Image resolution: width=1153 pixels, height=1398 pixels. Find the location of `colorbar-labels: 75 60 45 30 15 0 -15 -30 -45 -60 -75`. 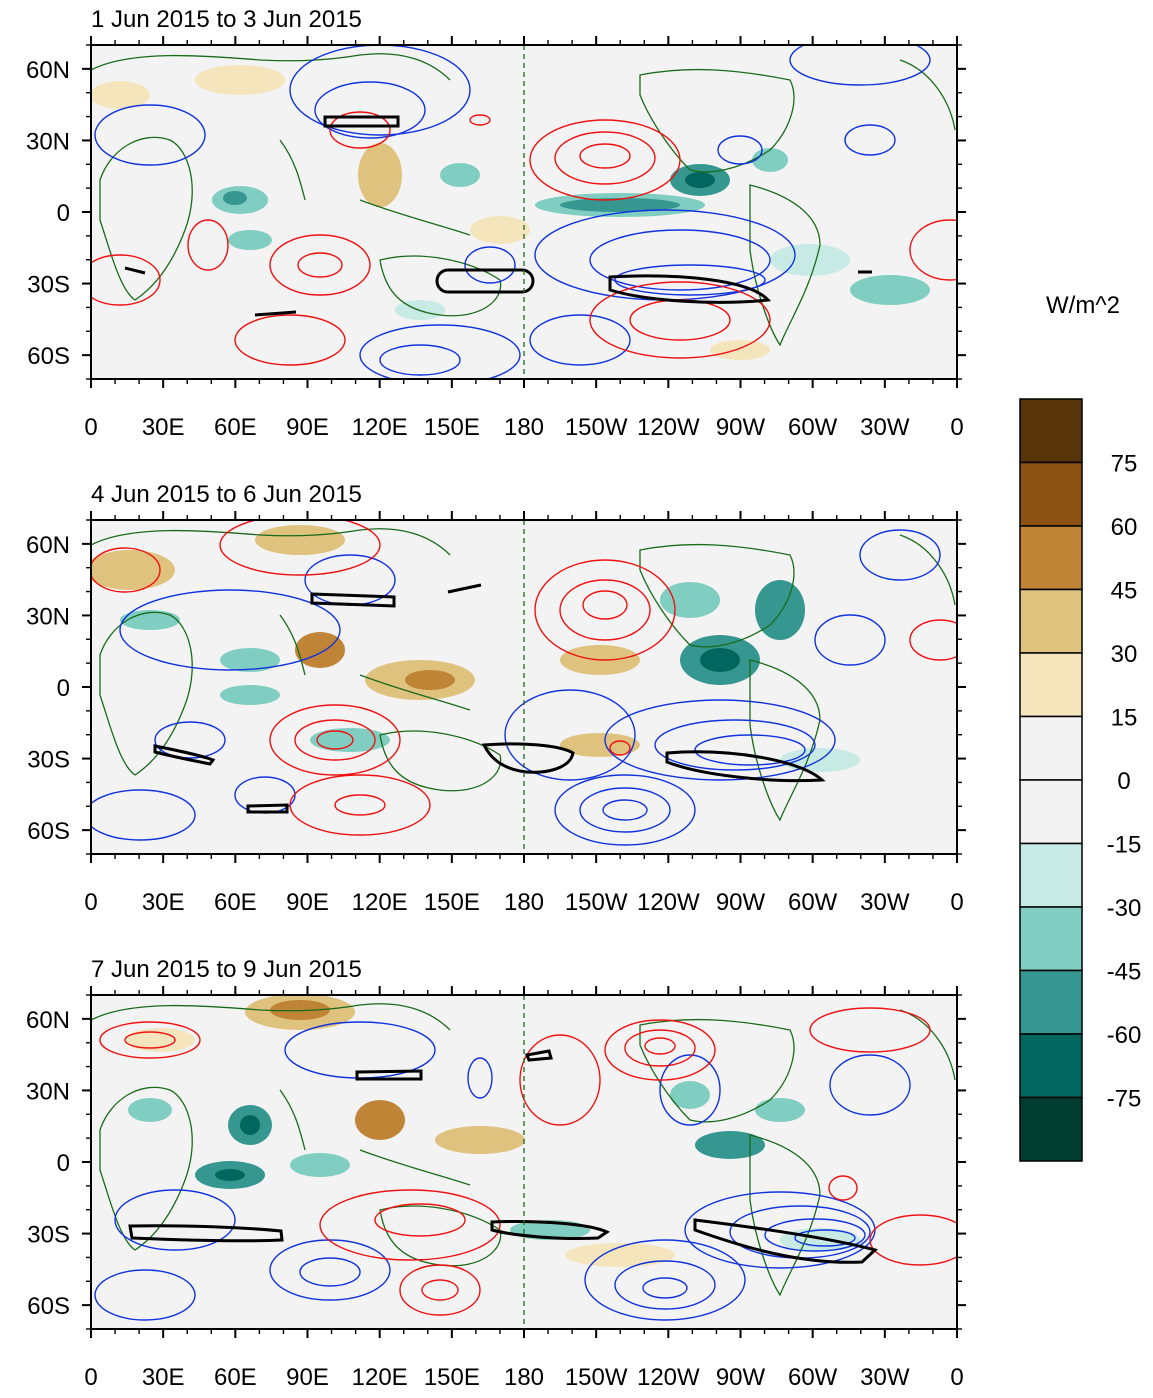

colorbar-labels: 75 60 45 30 15 0 -15 -30 -45 -60 -75 is located at coordinates (1124, 782).